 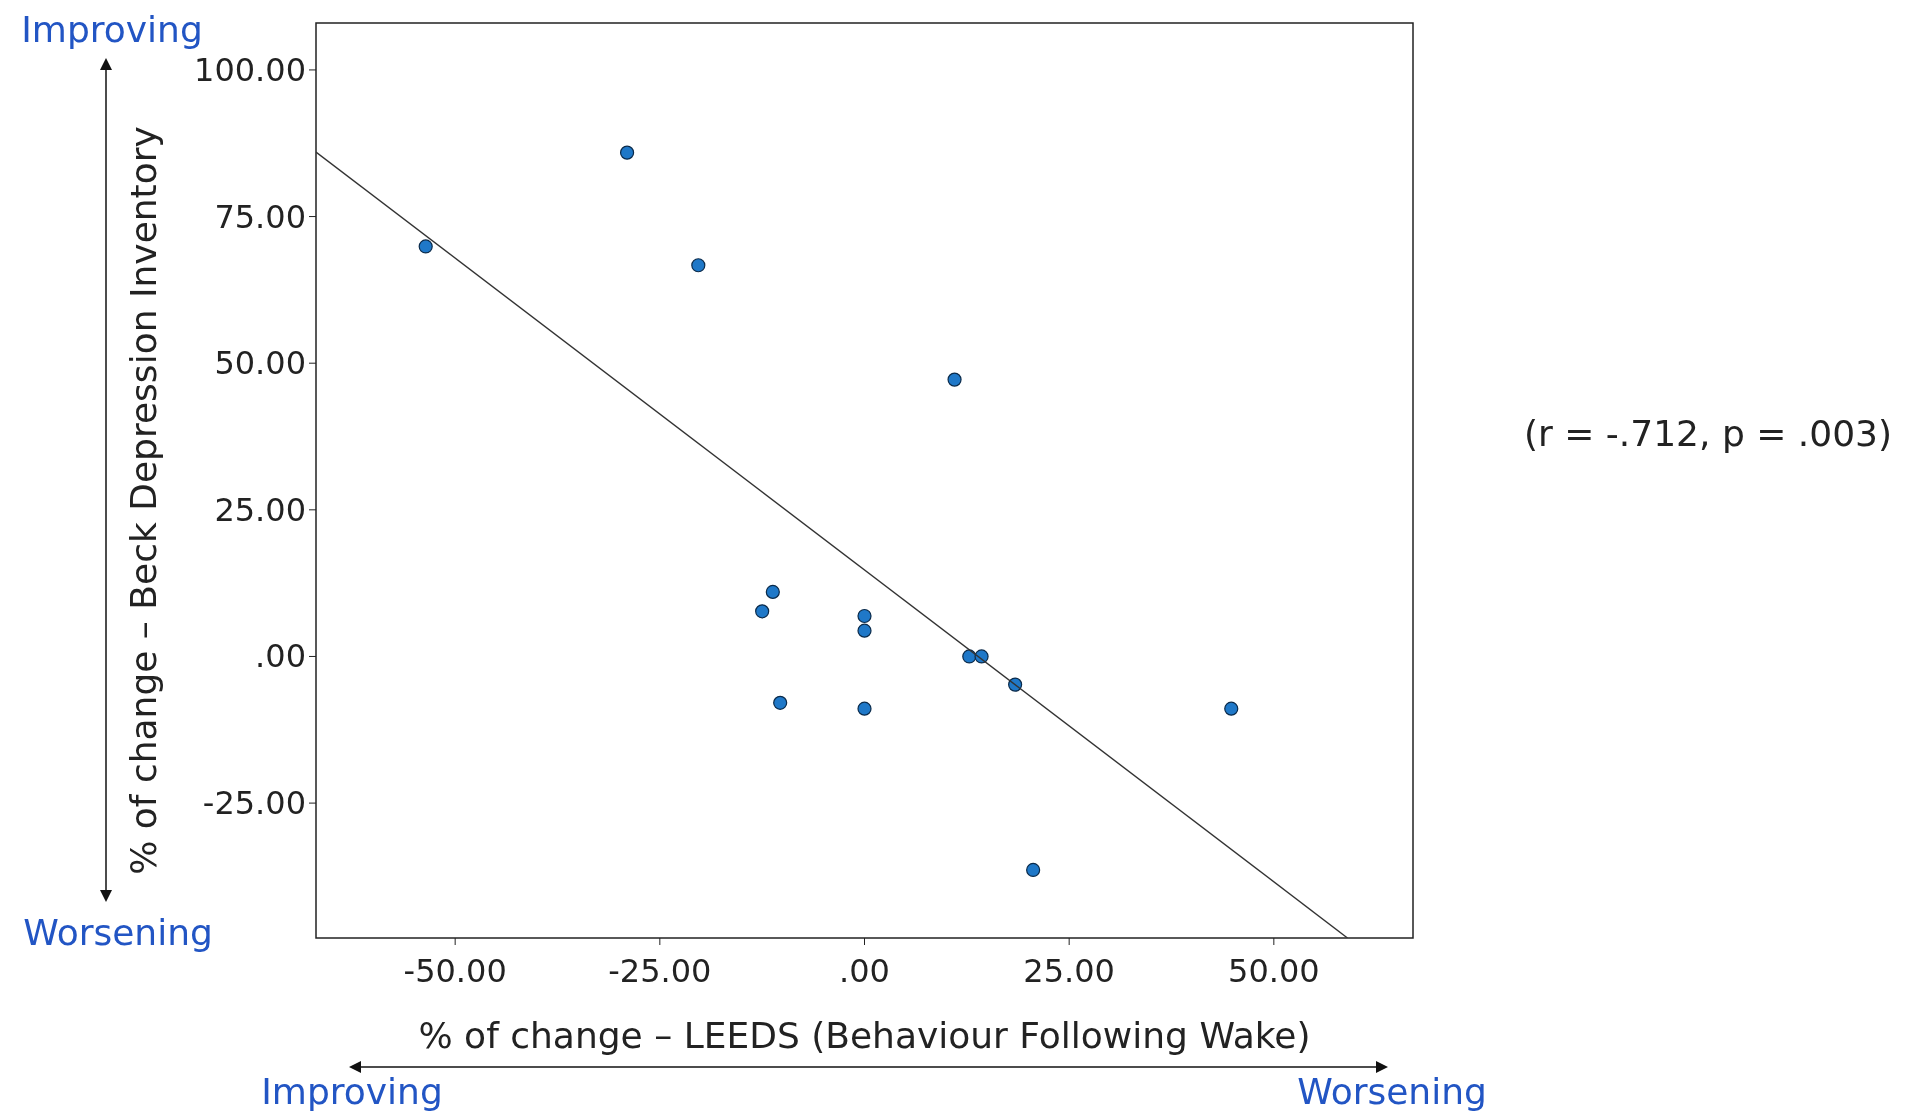 What do you see at coordinates (1708, 433) in the screenshot?
I see `text: (r = -.712, p = .003)` at bounding box center [1708, 433].